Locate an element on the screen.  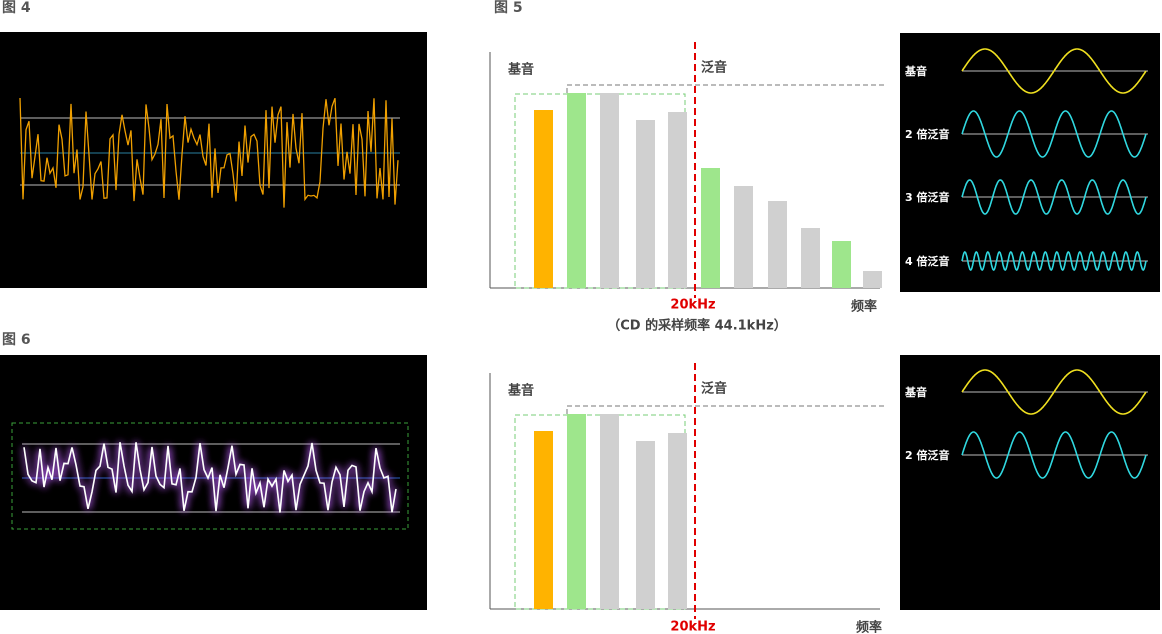
frame is located at coordinates (210, 476).